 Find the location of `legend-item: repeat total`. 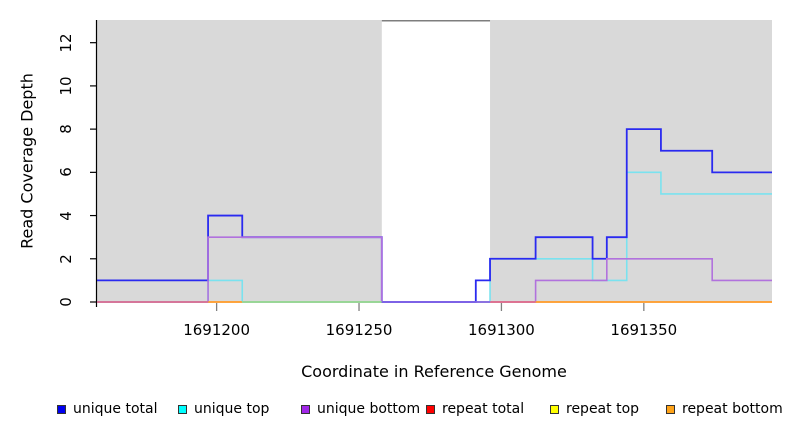

legend-item: repeat total is located at coordinates (475, 409).